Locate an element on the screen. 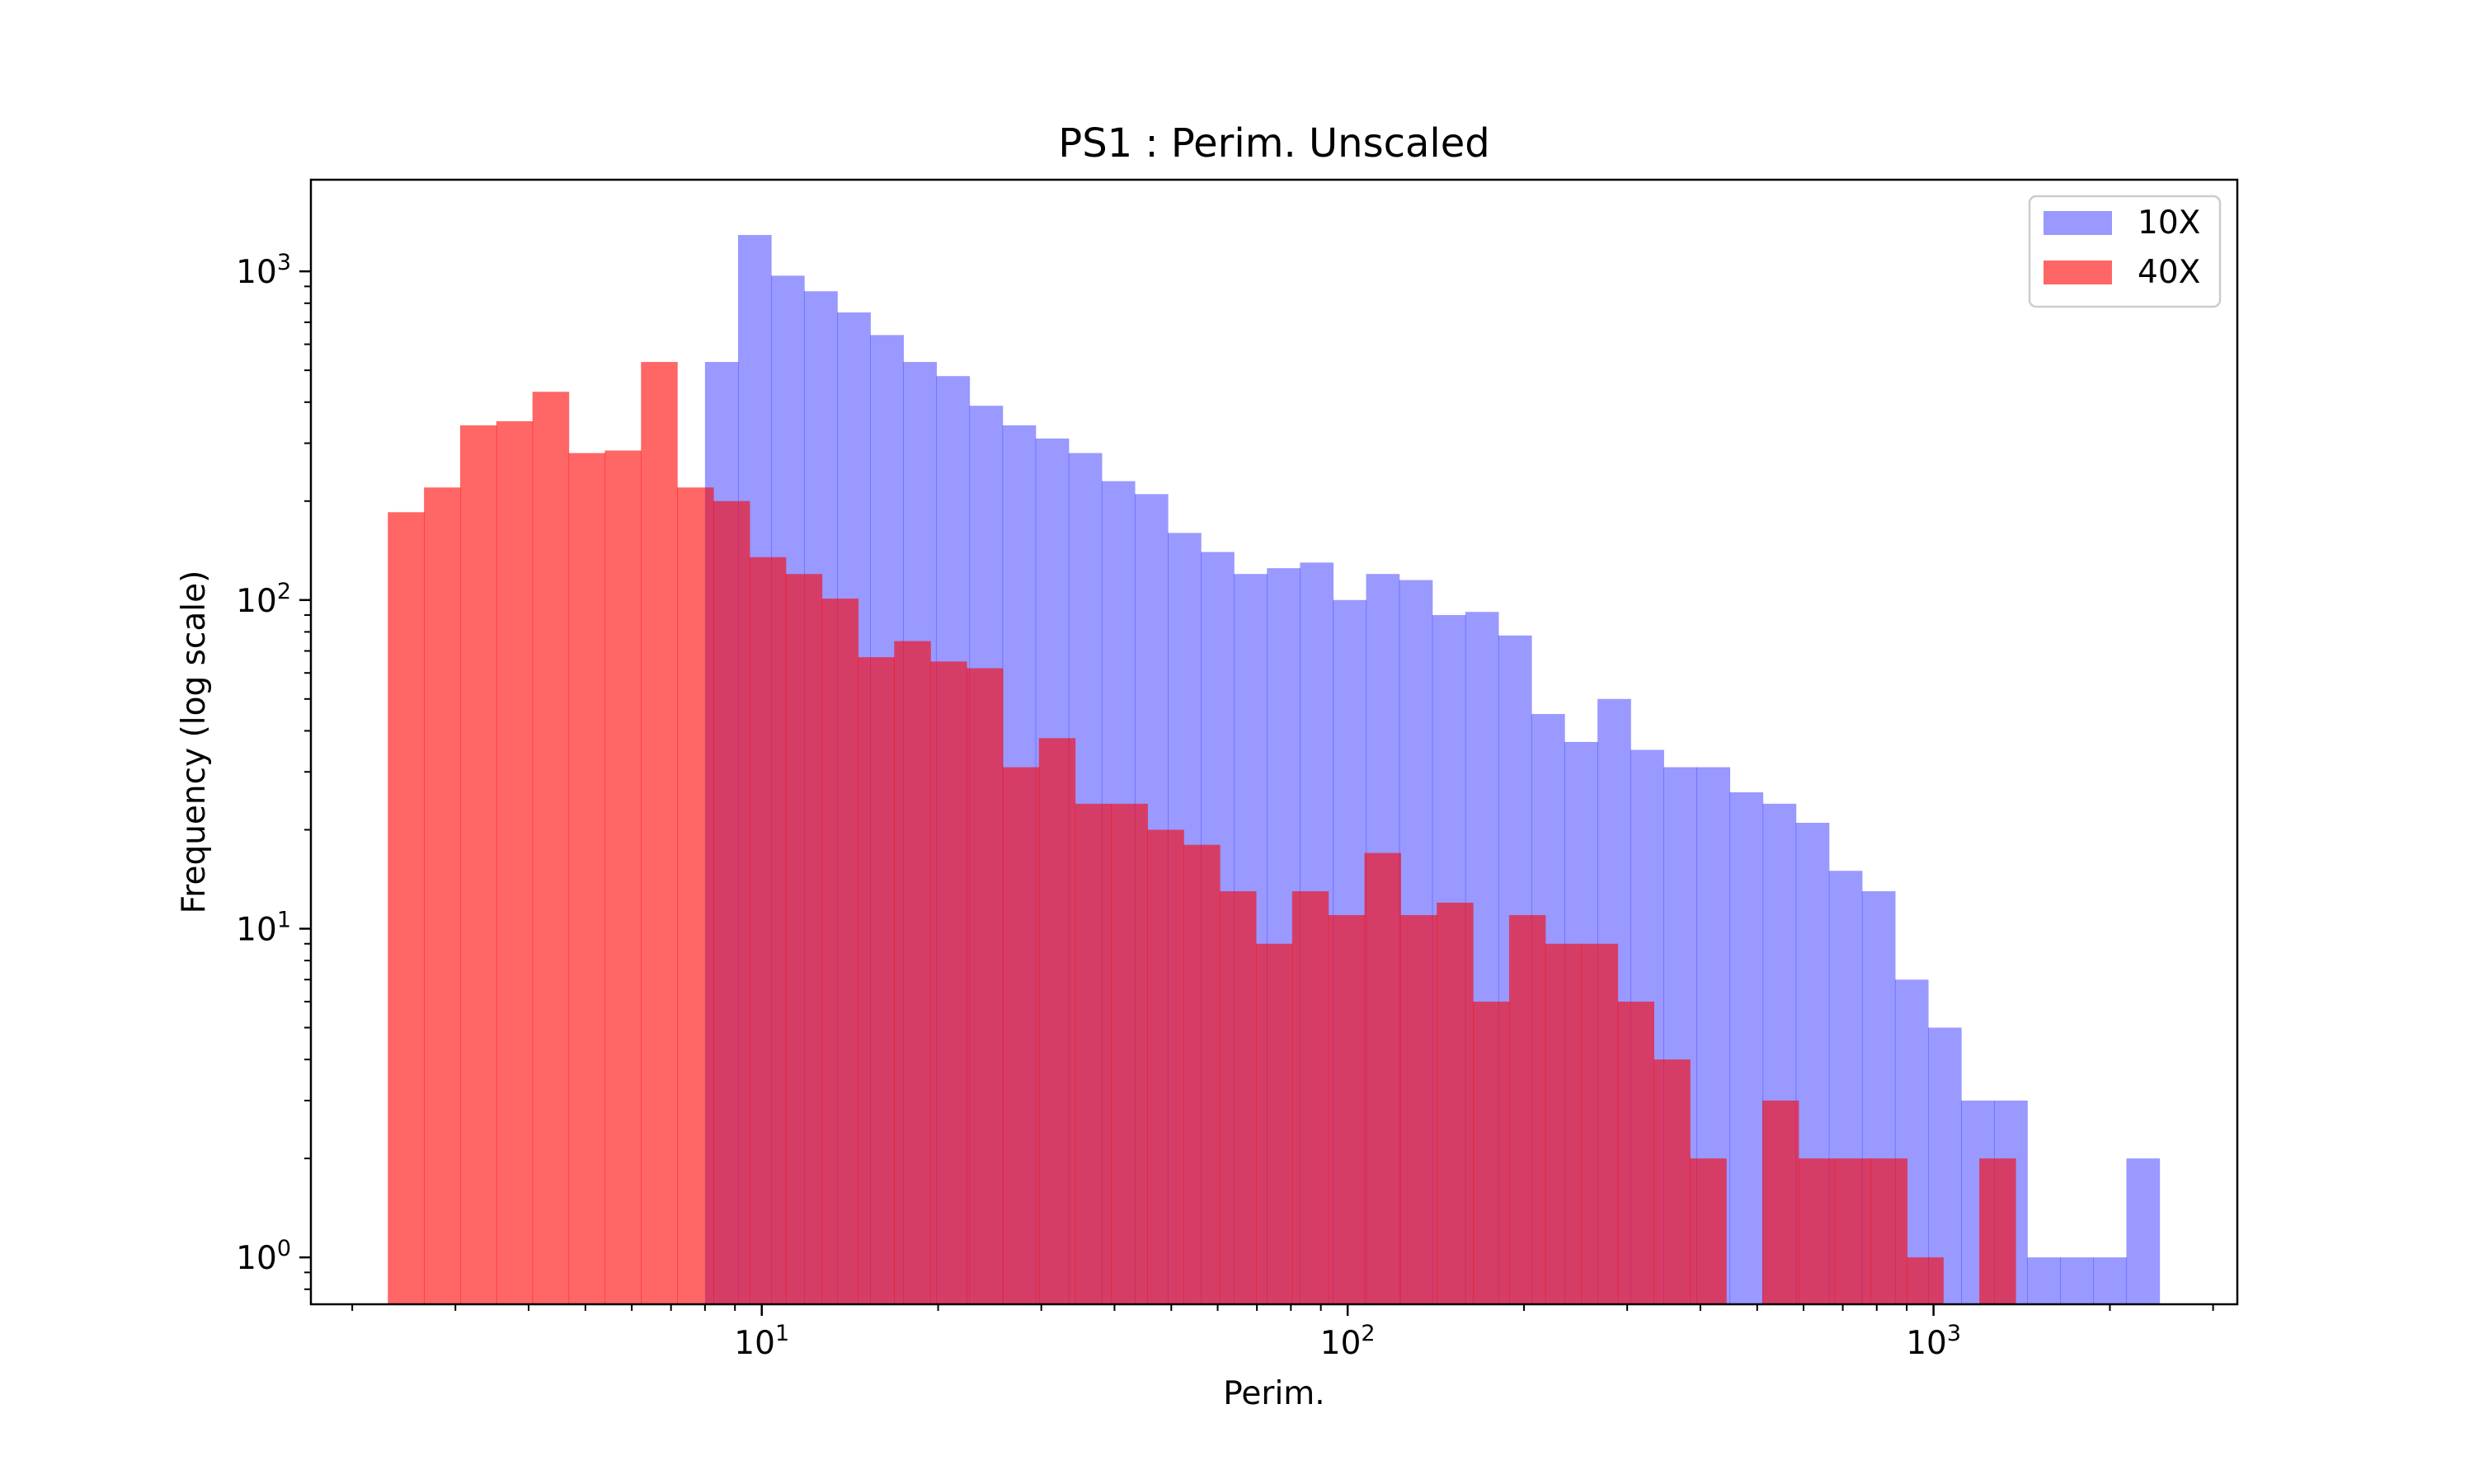 This screenshot has height=1484, width=2474. y-axis-label: Frequency (log scale) is located at coordinates (194, 742).